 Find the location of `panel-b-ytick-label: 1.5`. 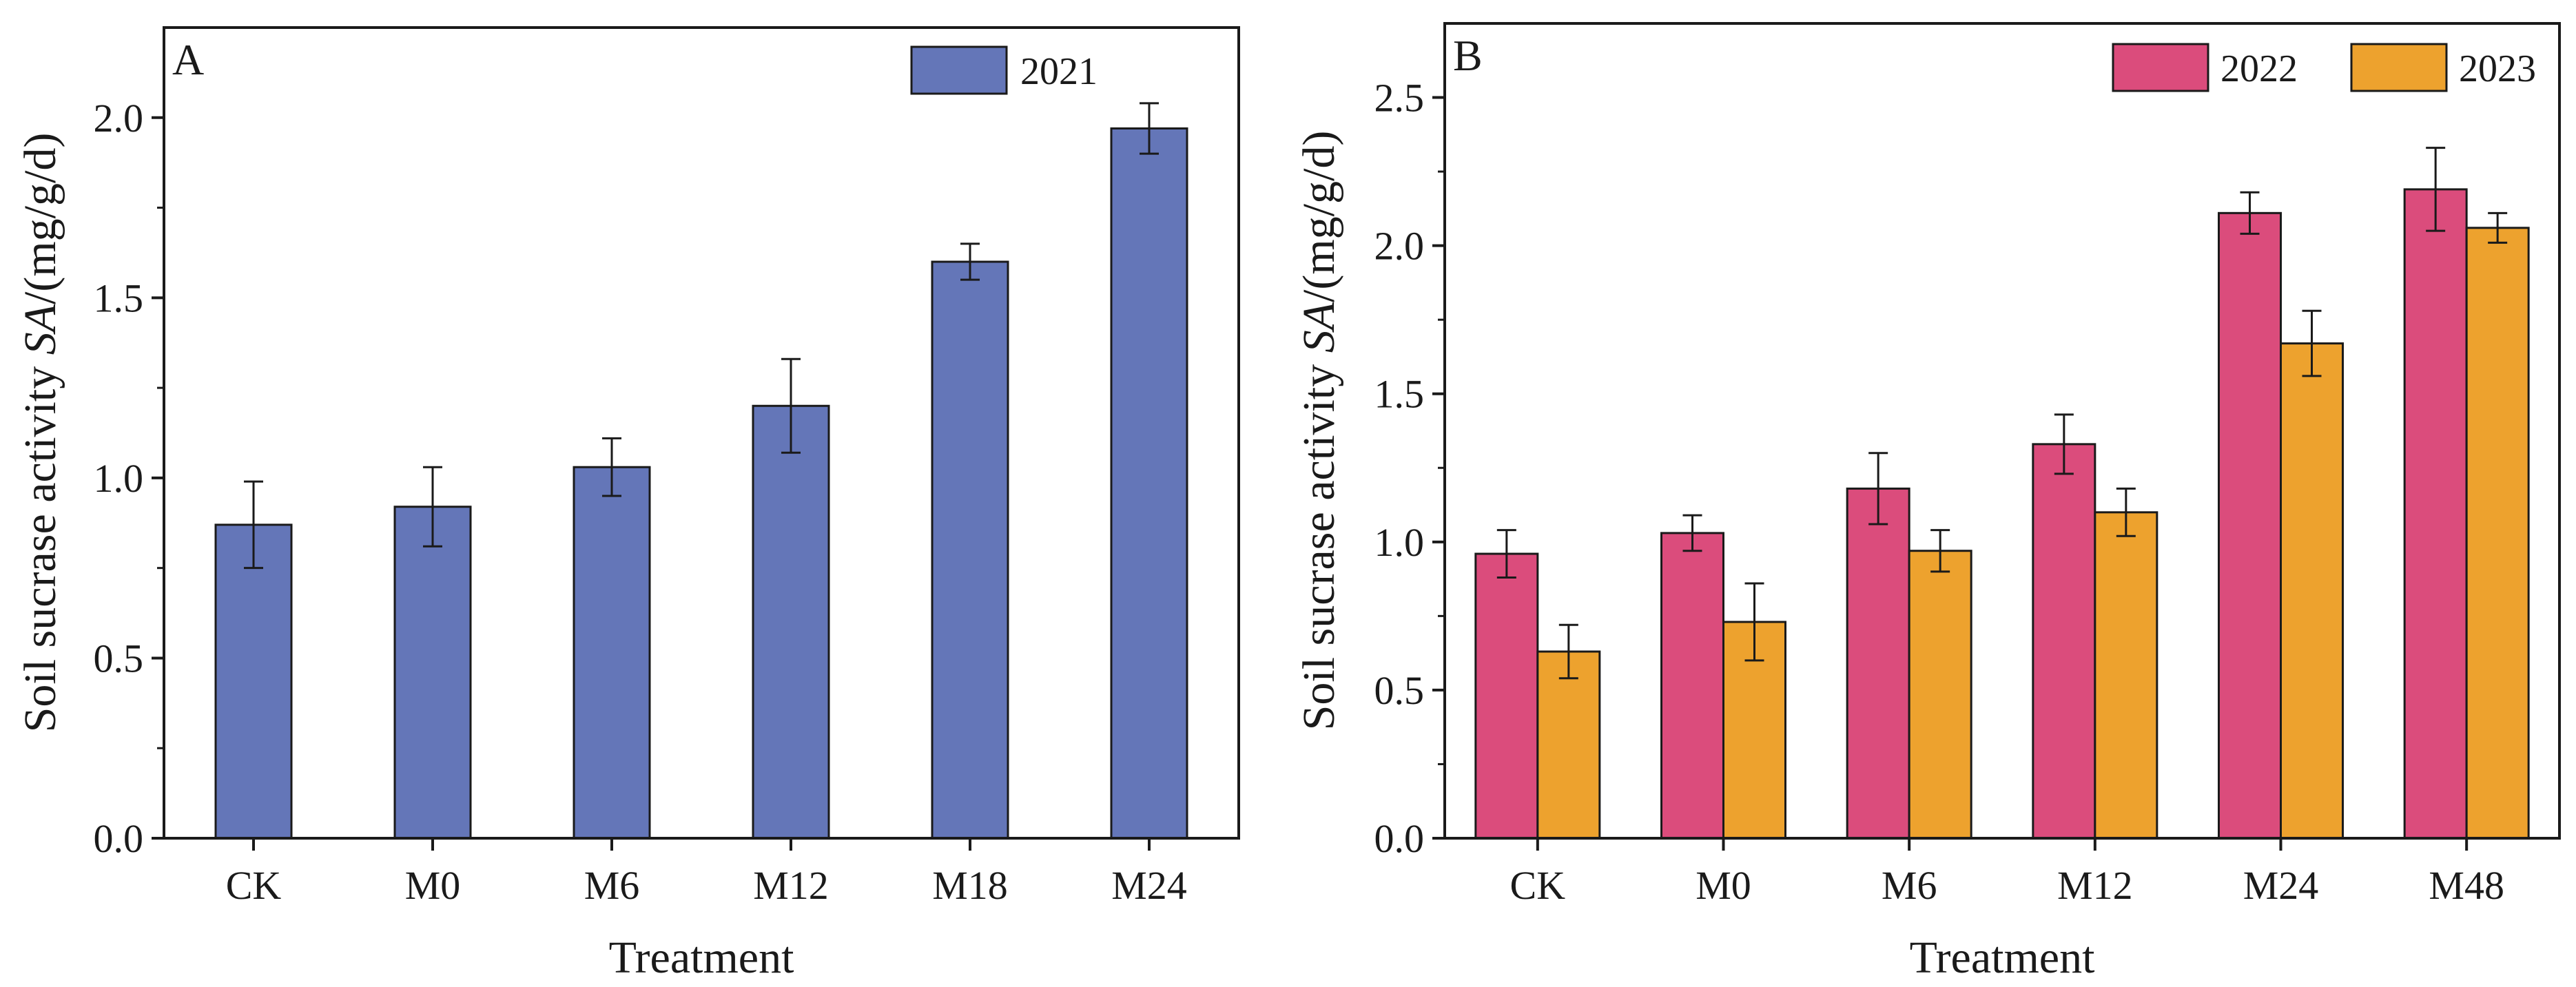

panel-b-ytick-label: 1.5 is located at coordinates (1399, 395).